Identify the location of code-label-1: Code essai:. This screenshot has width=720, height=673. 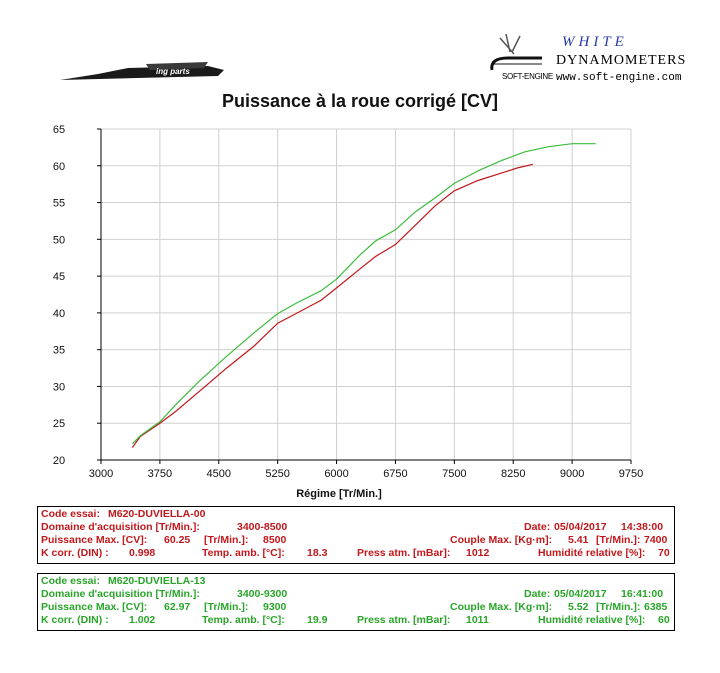
(70, 514).